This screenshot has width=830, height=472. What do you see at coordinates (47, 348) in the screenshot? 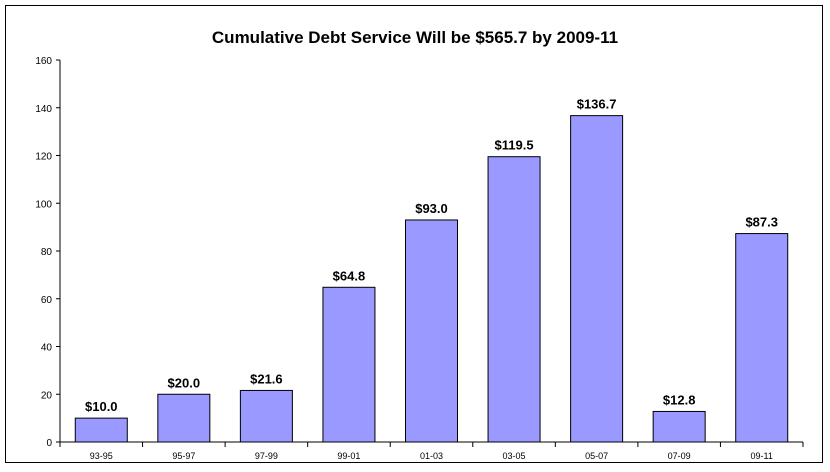
I see `y-tick-label: 40` at bounding box center [47, 348].